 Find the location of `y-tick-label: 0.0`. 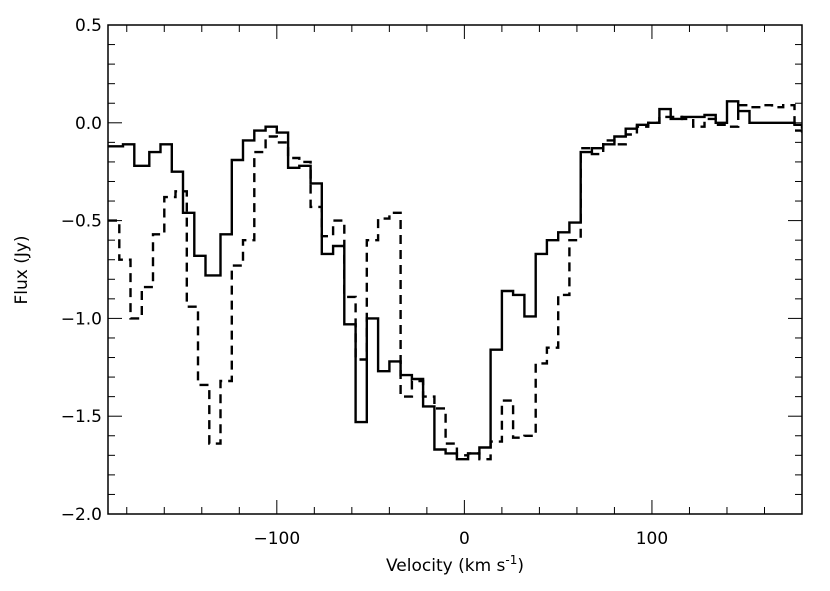

y-tick-label: 0.0 is located at coordinates (88, 124).